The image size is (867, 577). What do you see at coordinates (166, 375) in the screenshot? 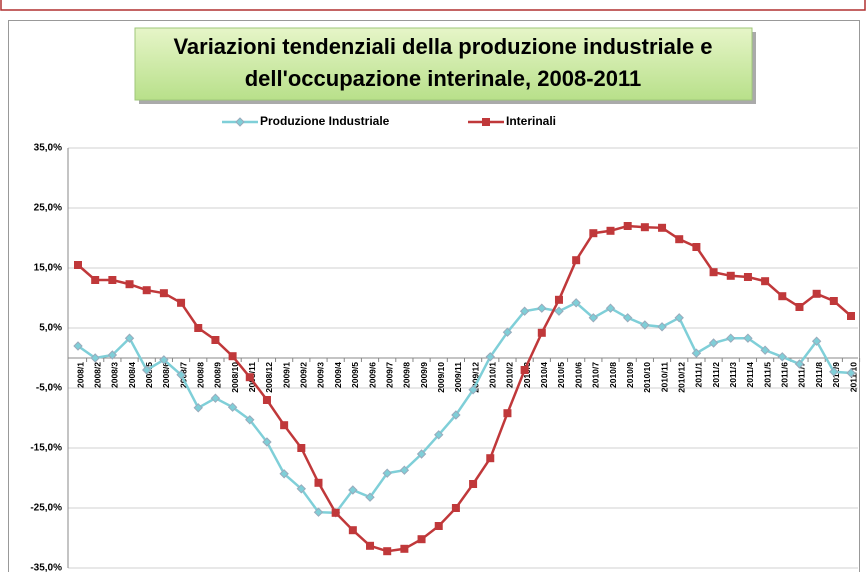
I see `x-tick-label: 2008/6` at bounding box center [166, 375].